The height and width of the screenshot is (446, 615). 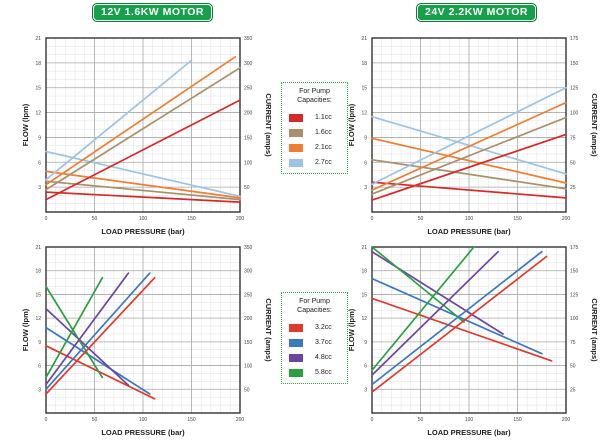 I want to click on series-line-flow-1.6cc, so click(x=469, y=174).